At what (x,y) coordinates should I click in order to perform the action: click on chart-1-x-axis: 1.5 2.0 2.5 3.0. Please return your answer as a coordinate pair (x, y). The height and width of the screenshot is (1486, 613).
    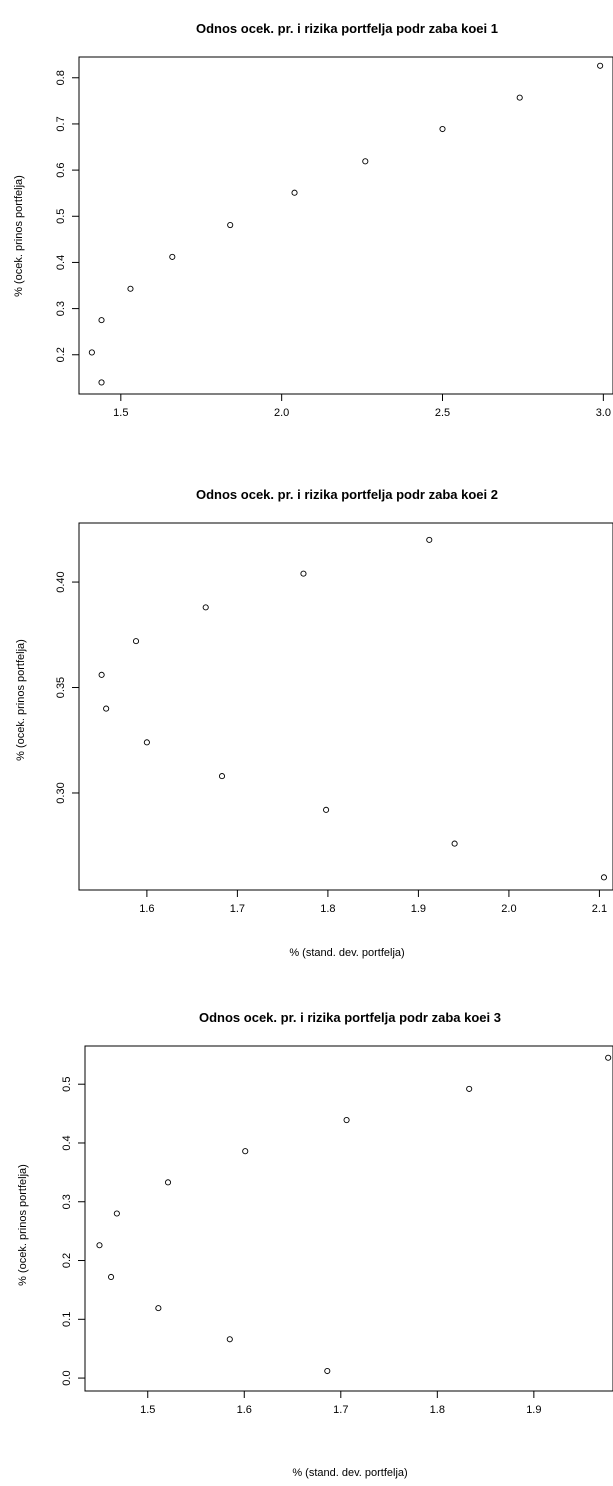
    Looking at the image, I should click on (362, 406).